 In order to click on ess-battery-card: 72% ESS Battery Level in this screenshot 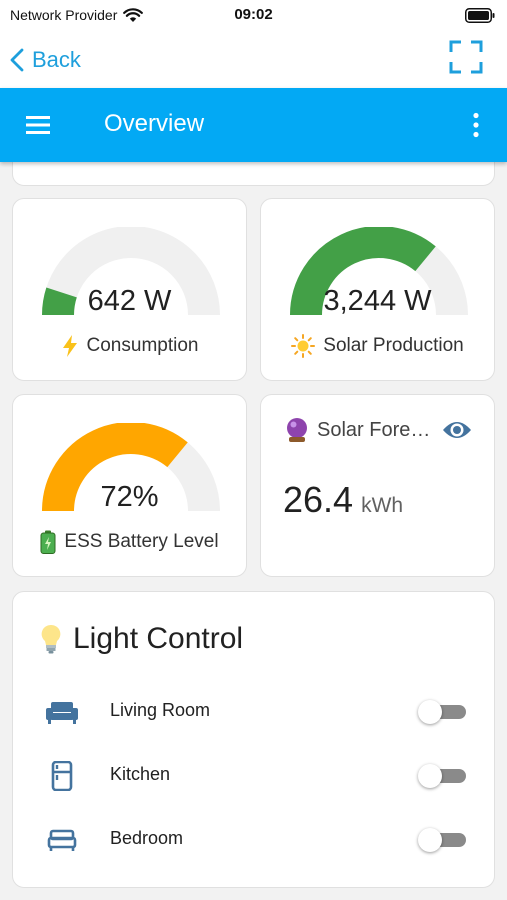, I will do `click(129, 485)`.